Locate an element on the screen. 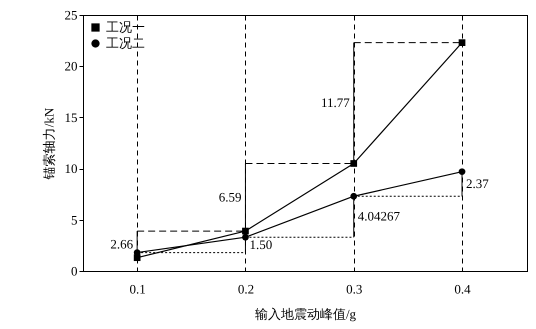  annotation: 1.50 is located at coordinates (260, 244).